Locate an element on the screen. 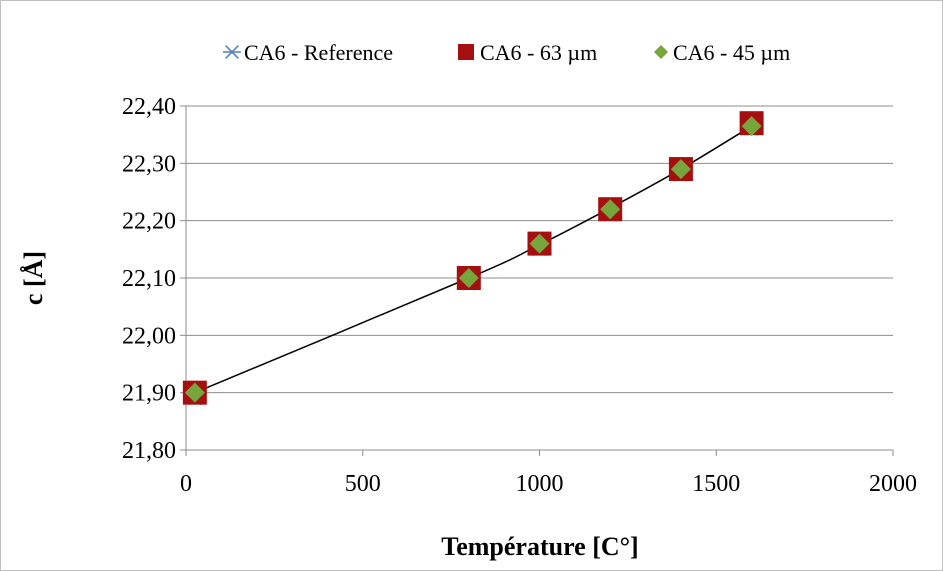 This screenshot has width=943, height=571. legend: CA6 - Reference CA6 - 63 µm CA6 - 45 µm is located at coordinates (506, 52).